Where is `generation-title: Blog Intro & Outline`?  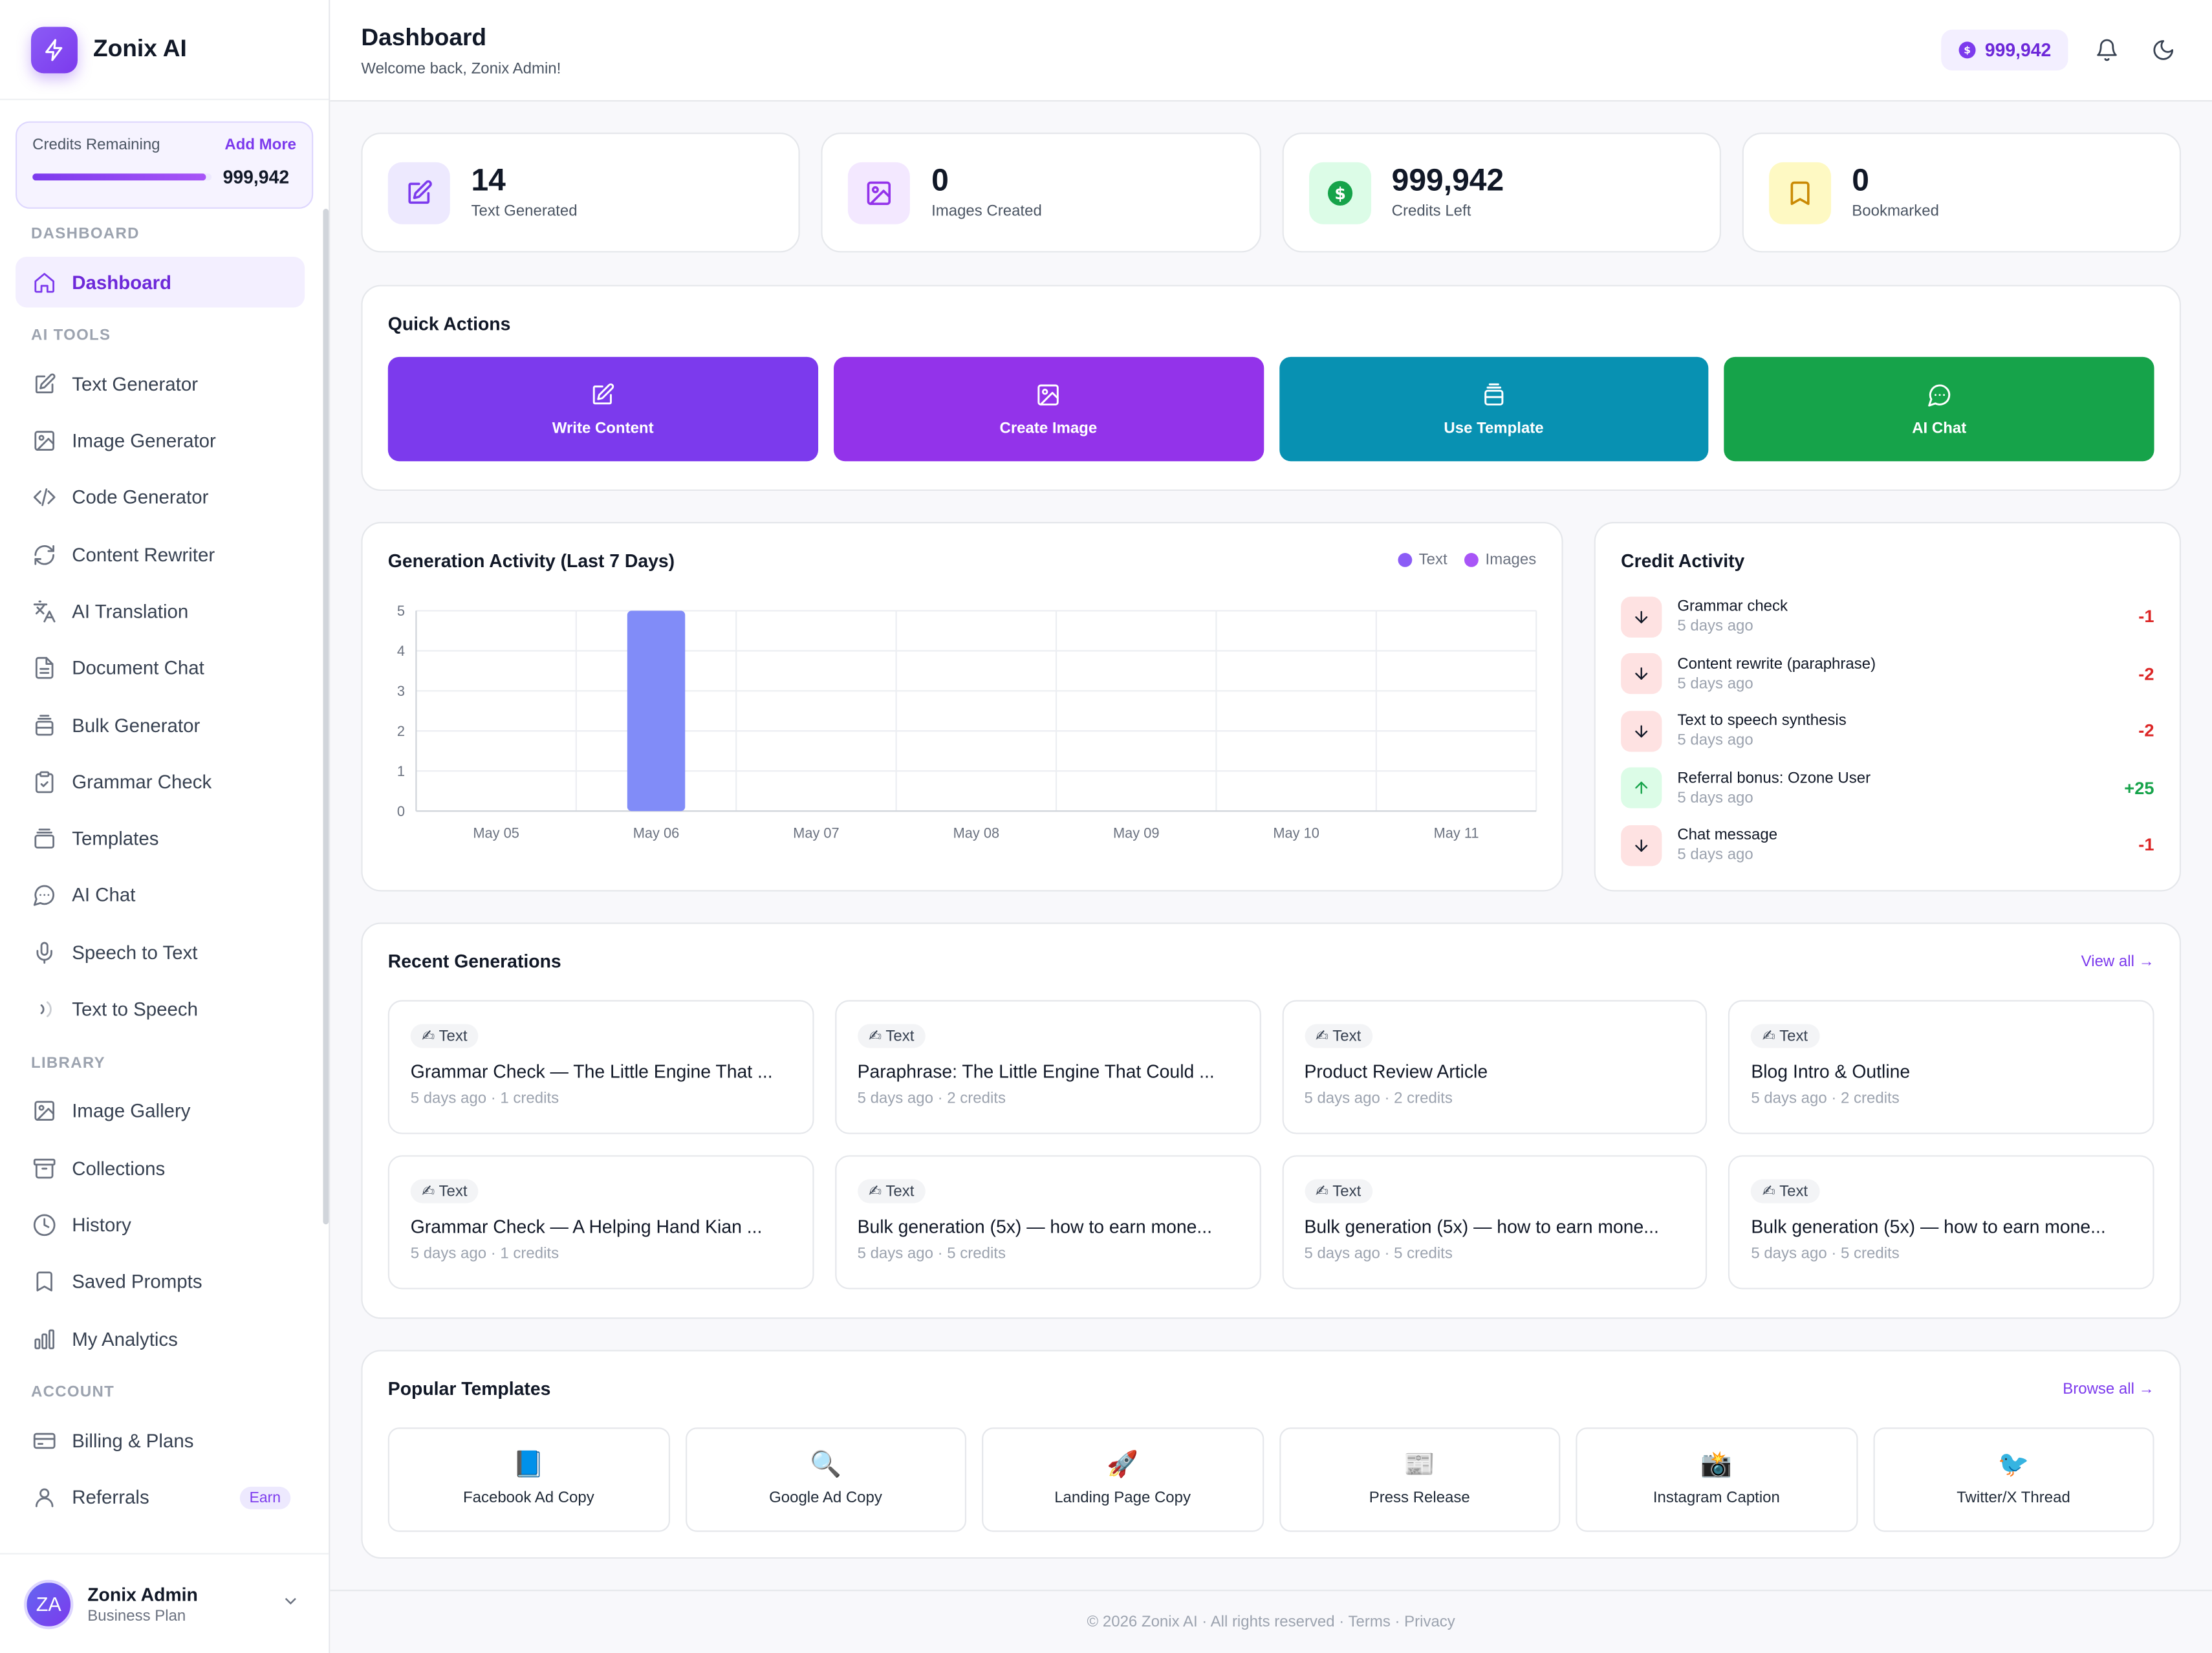 generation-title: Blog Intro & Outline is located at coordinates (1831, 1071).